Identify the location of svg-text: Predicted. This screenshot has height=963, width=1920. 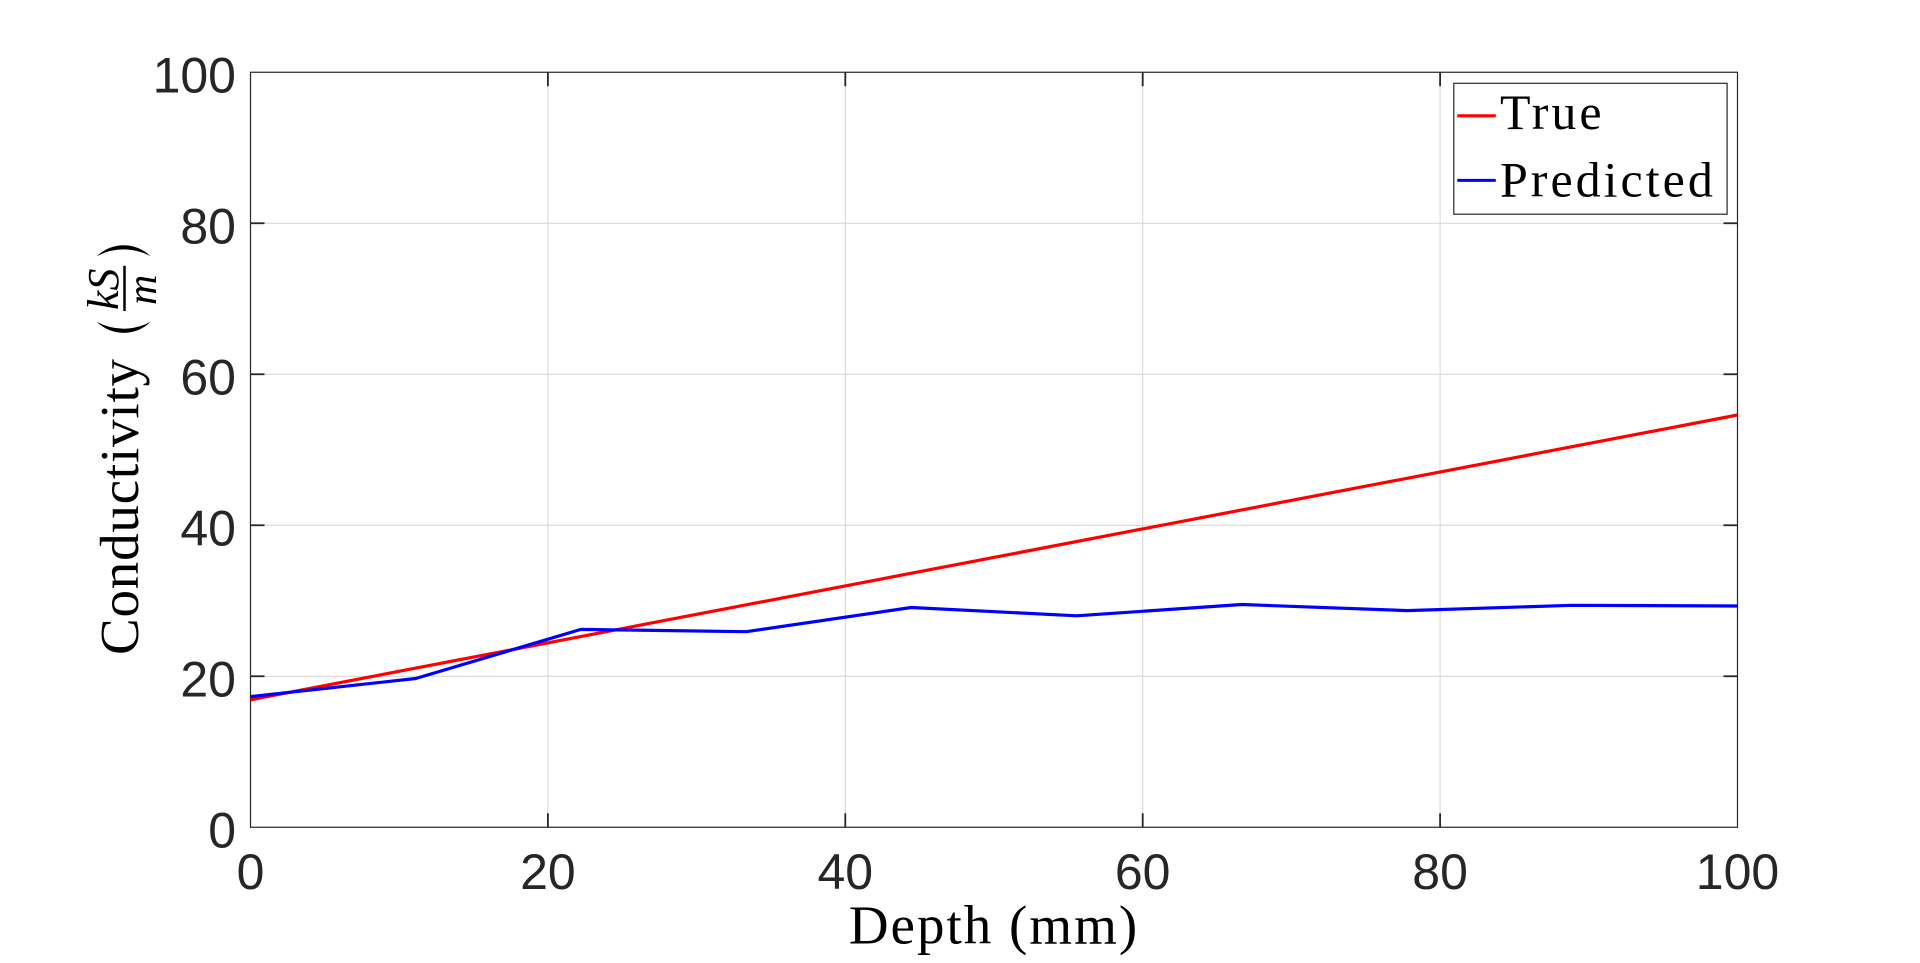
(1608, 180).